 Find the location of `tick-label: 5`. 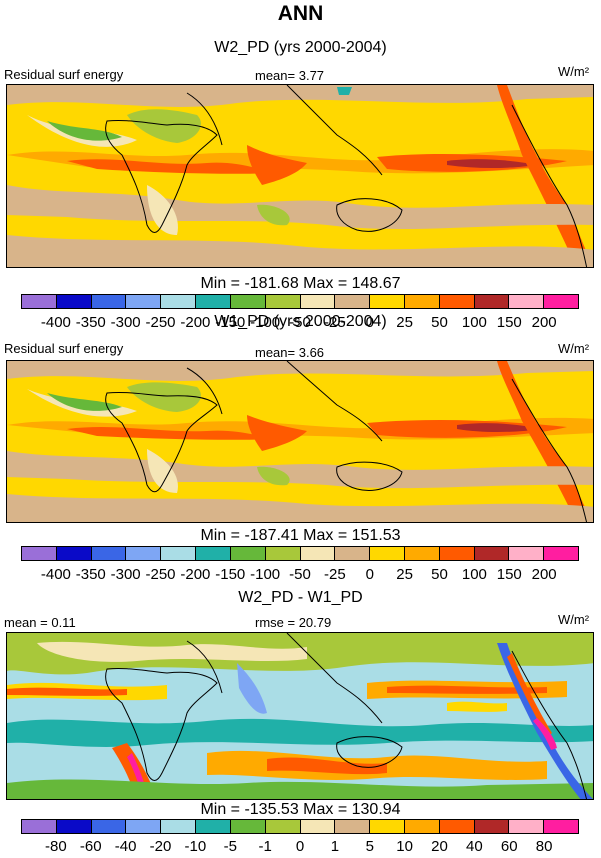

tick-label: 5 is located at coordinates (369, 846).